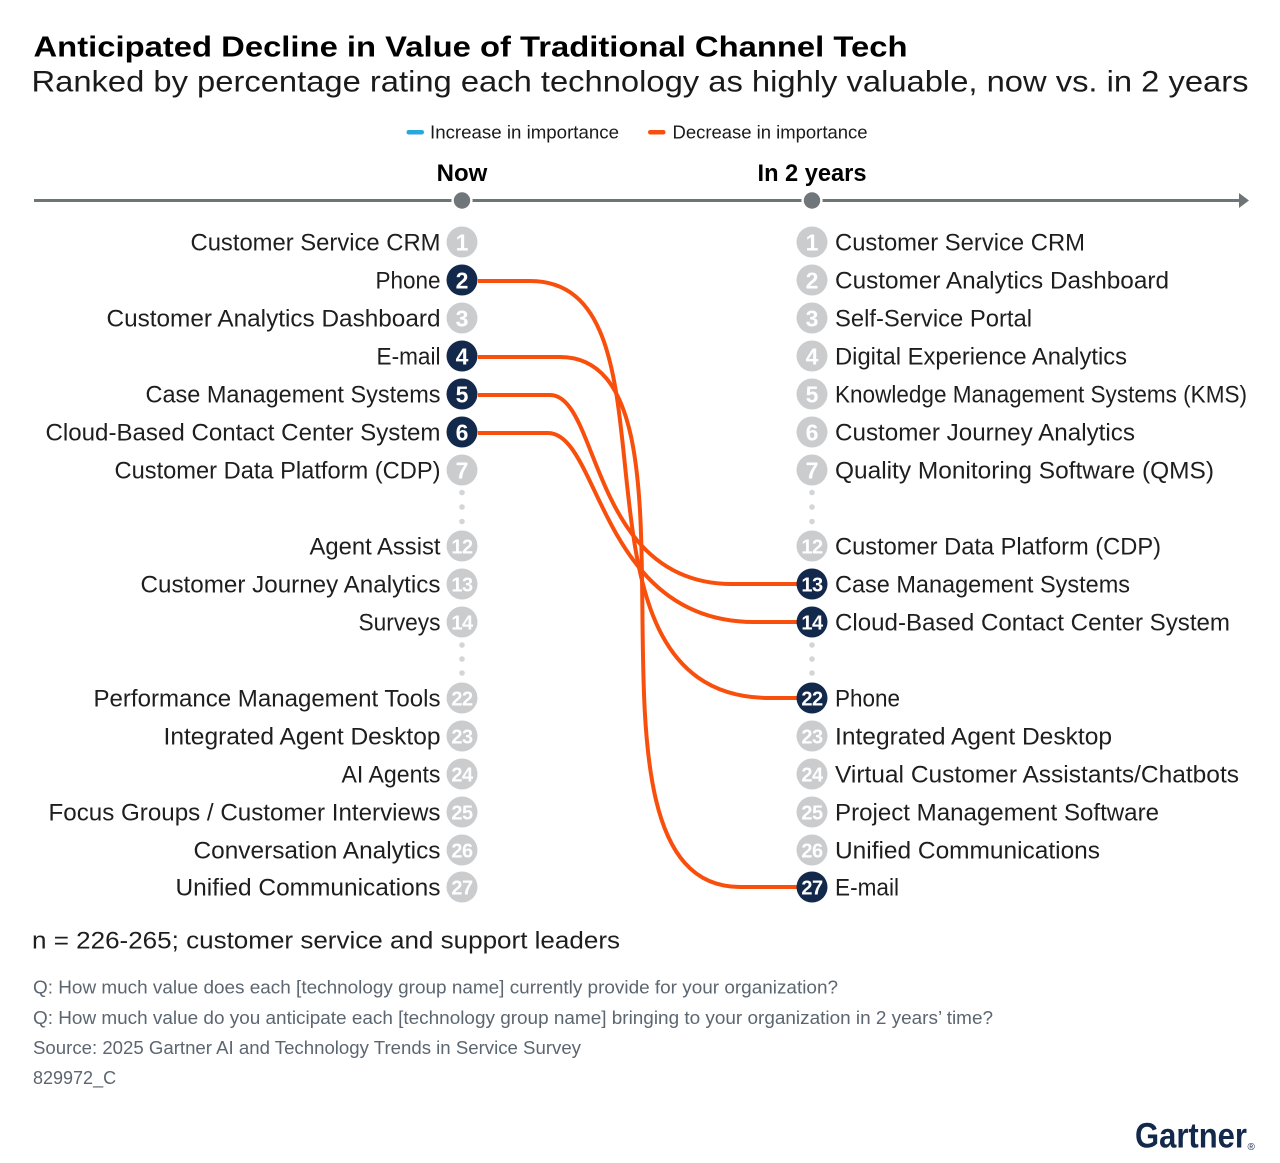 This screenshot has width=1280, height=1163. What do you see at coordinates (524, 133) in the screenshot?
I see `svg-text: Increase in importance` at bounding box center [524, 133].